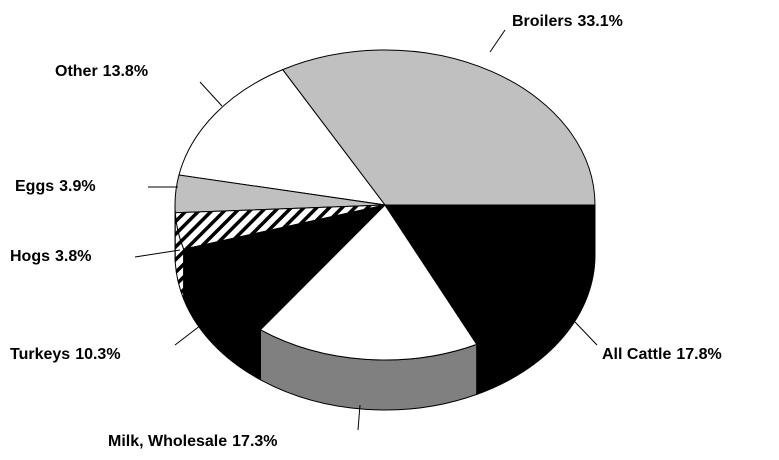 Image resolution: width=779 pixels, height=460 pixels. I want to click on slice-label: All Cattle 17.8%, so click(662, 354).